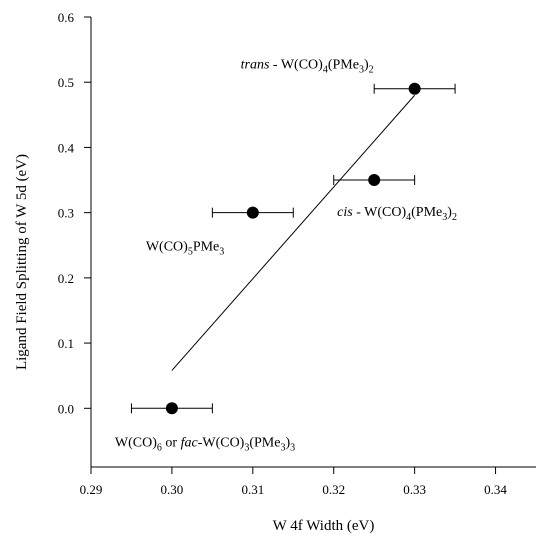 This screenshot has height=535, width=545. I want to click on y-tick-label: 0.6, so click(66, 17).